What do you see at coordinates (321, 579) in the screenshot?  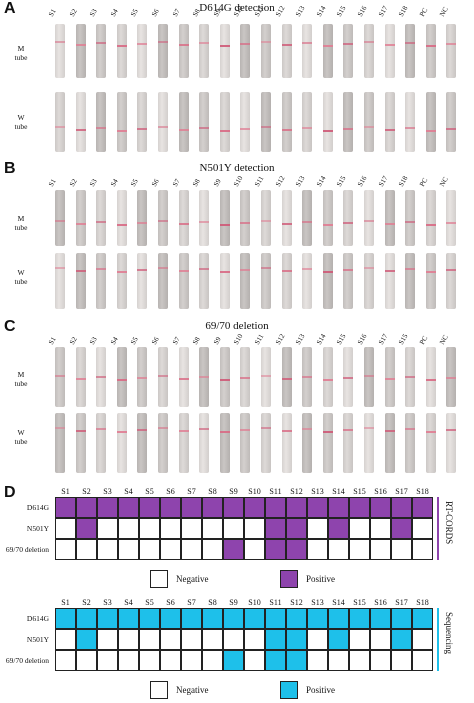 I see `legend-positive-label: Positive` at bounding box center [321, 579].